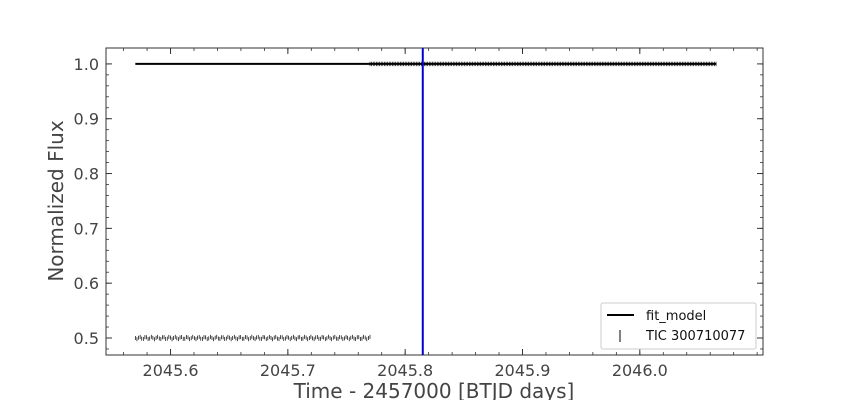 The height and width of the screenshot is (400, 848). Describe the element at coordinates (56, 201) in the screenshot. I see `y-axis-label: Normalized Flux` at that location.